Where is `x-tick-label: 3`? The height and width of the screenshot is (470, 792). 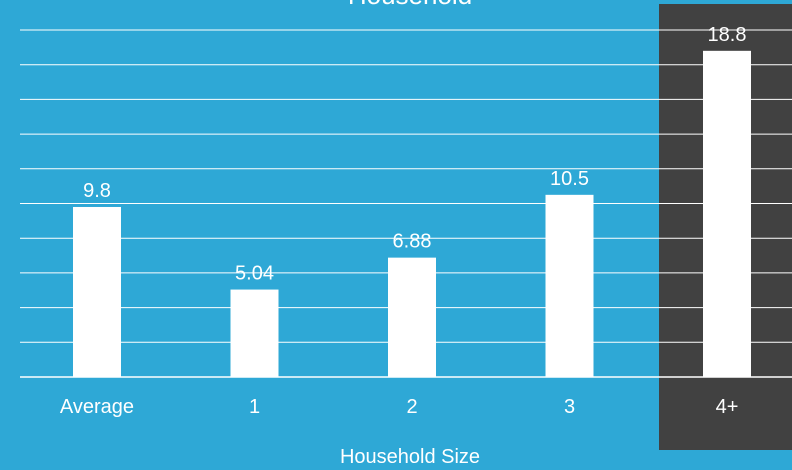 x-tick-label: 3 is located at coordinates (569, 407).